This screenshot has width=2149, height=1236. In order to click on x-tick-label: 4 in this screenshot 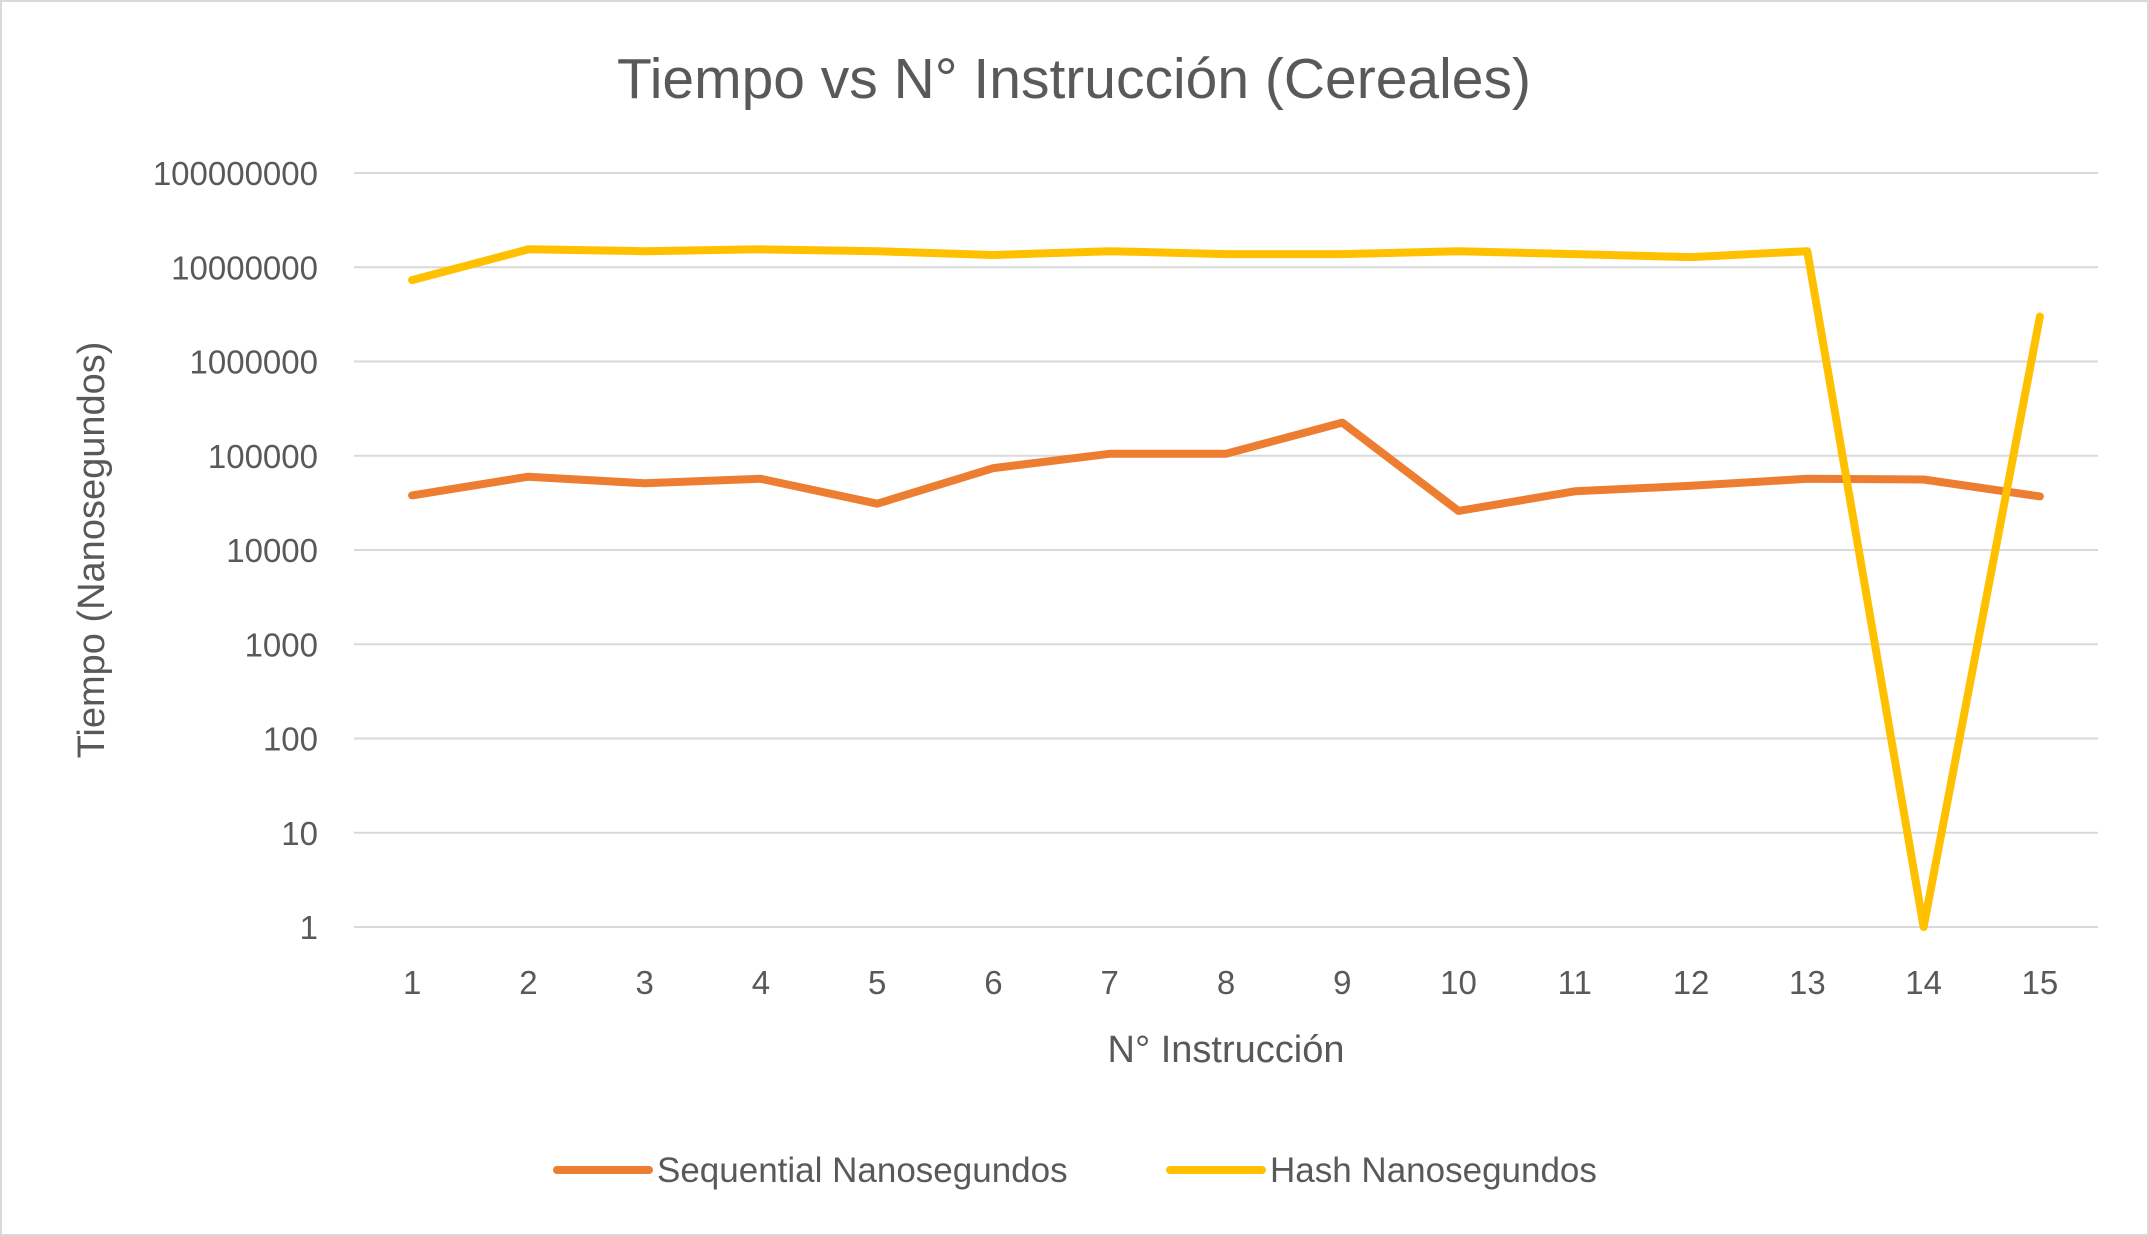, I will do `click(761, 982)`.